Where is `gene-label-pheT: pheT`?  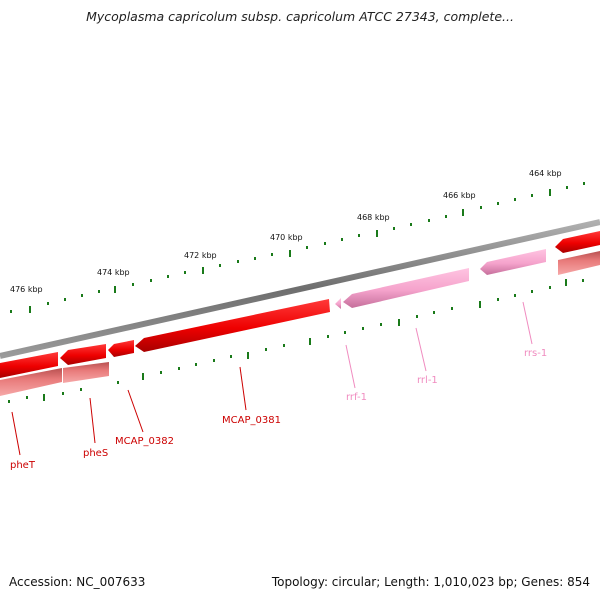
gene-label-pheT: pheT is located at coordinates (23, 465).